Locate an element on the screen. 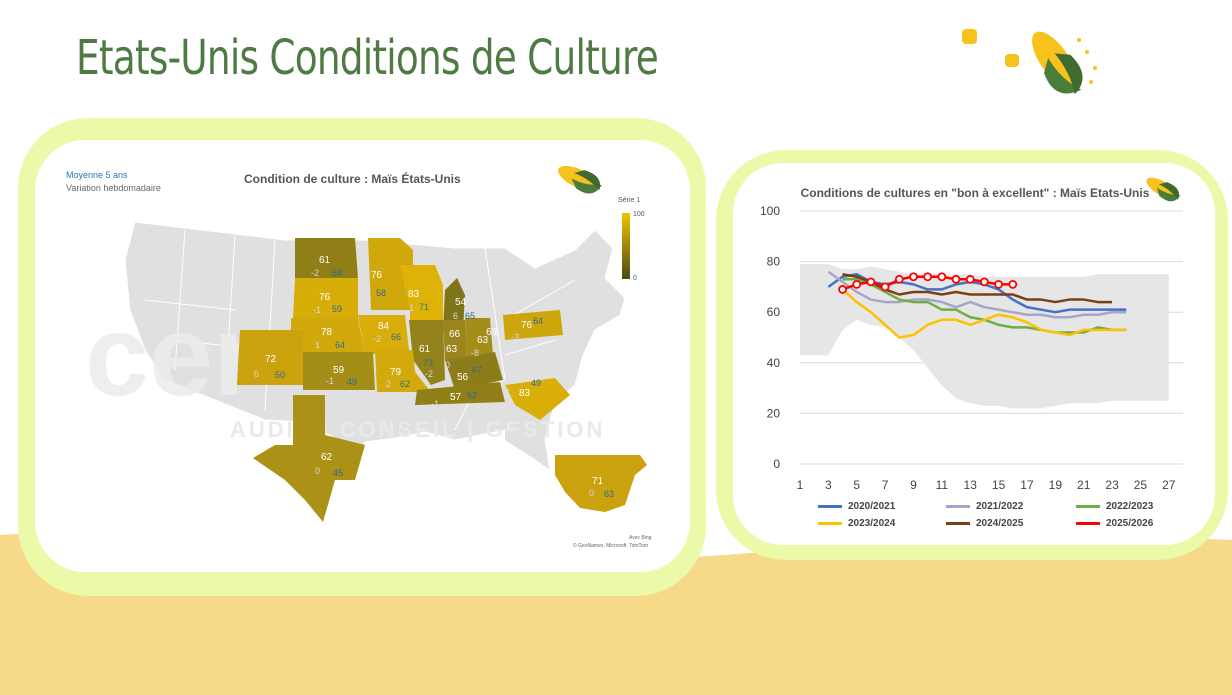  state-label-texas: 62 0 45 is located at coordinates (329, 465).